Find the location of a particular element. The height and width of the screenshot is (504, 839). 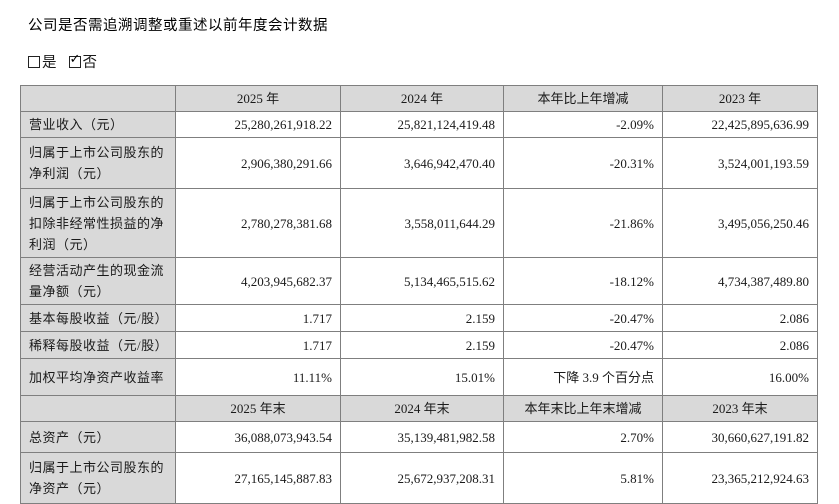

cell-2025: 4,203,945,682.37 is located at coordinates (258, 281).